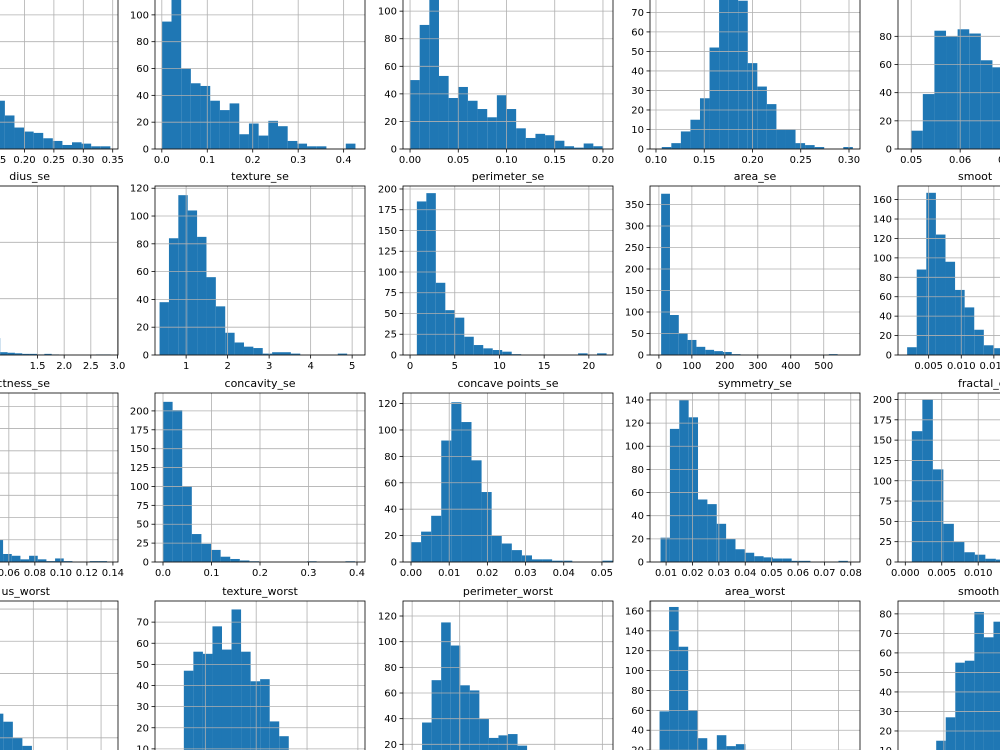 This screenshot has height=750, width=1000. What do you see at coordinates (801, 160) in the screenshot?
I see `x-tick-label: 0.25` at bounding box center [801, 160].